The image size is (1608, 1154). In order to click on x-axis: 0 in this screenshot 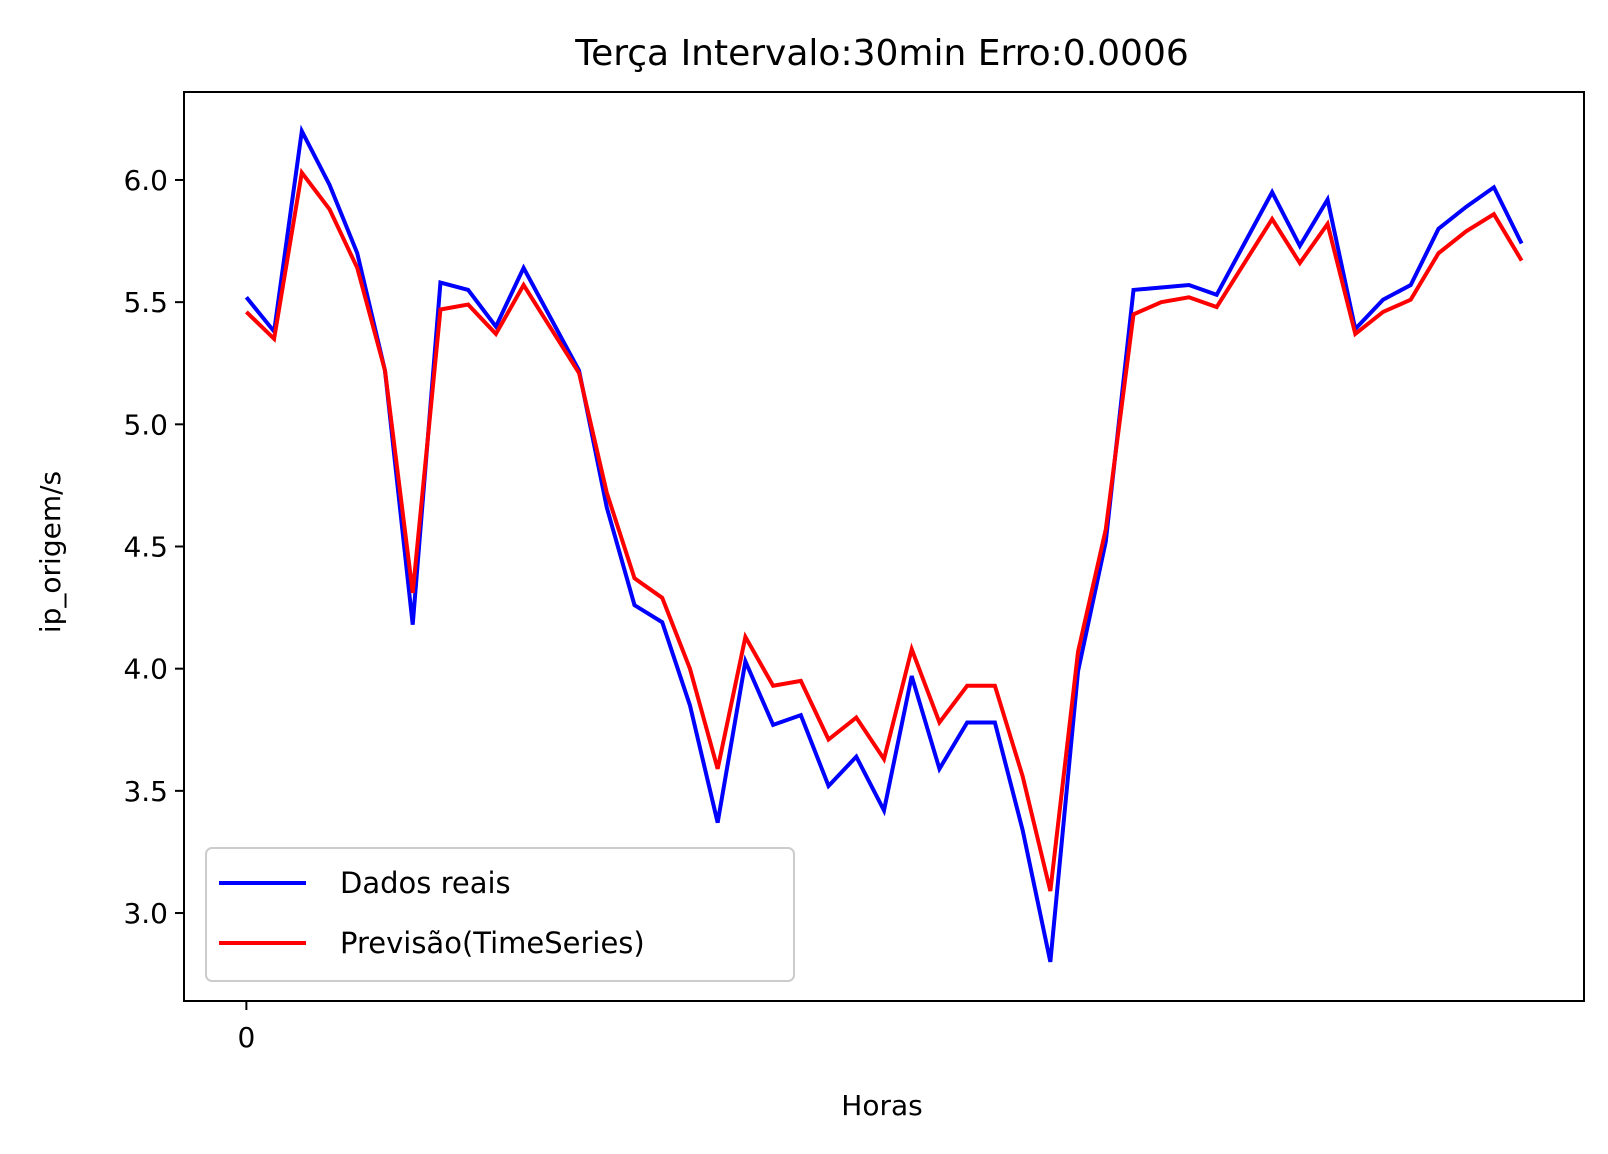, I will do `click(246, 1027)`.